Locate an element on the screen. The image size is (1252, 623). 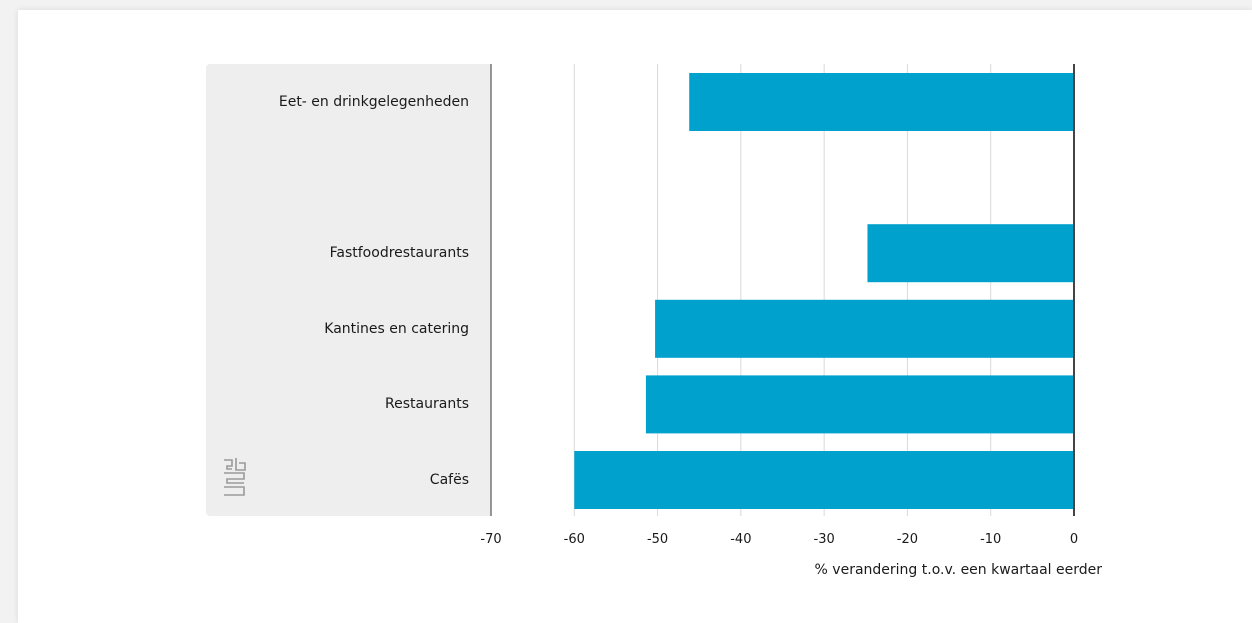
x-tick-label-3: -40 is located at coordinates (741, 539).